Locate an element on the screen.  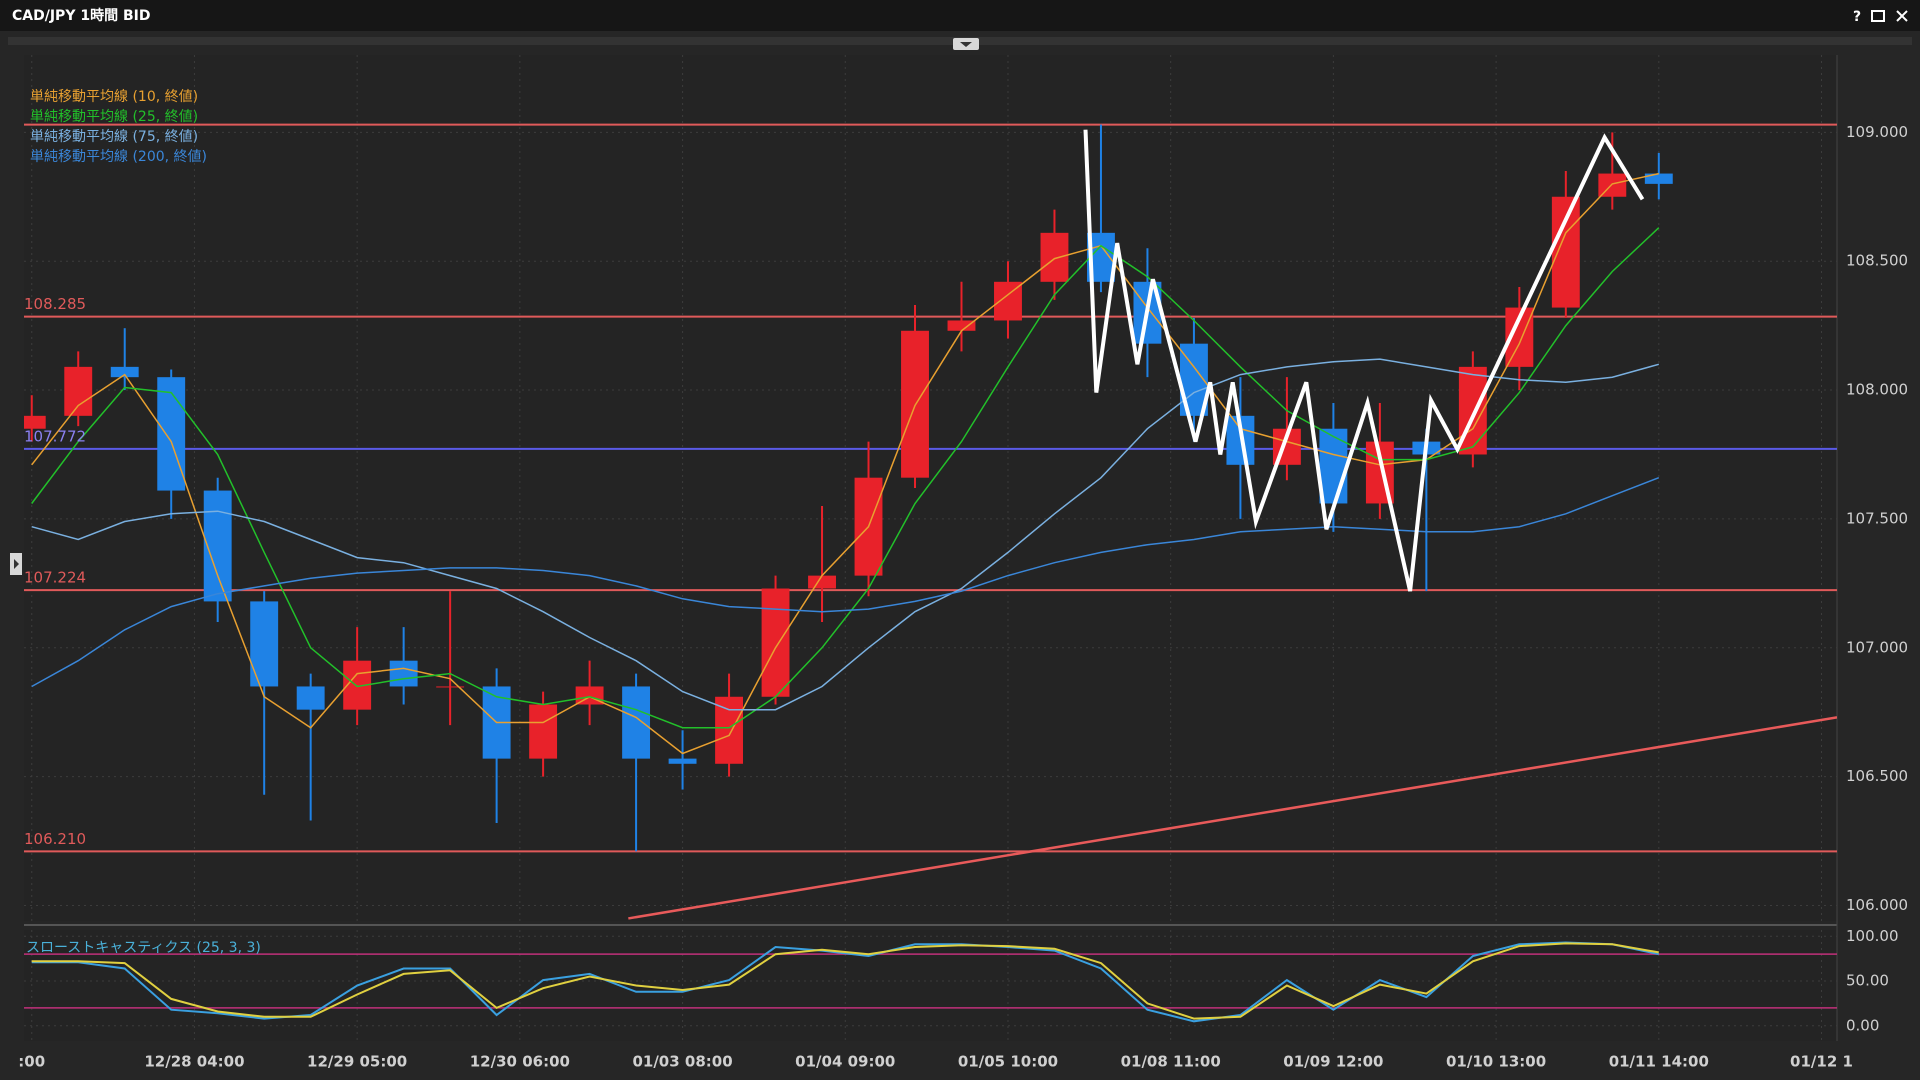
legend-entry: 単純移動平均線 (200, 終値) is located at coordinates (118, 157).